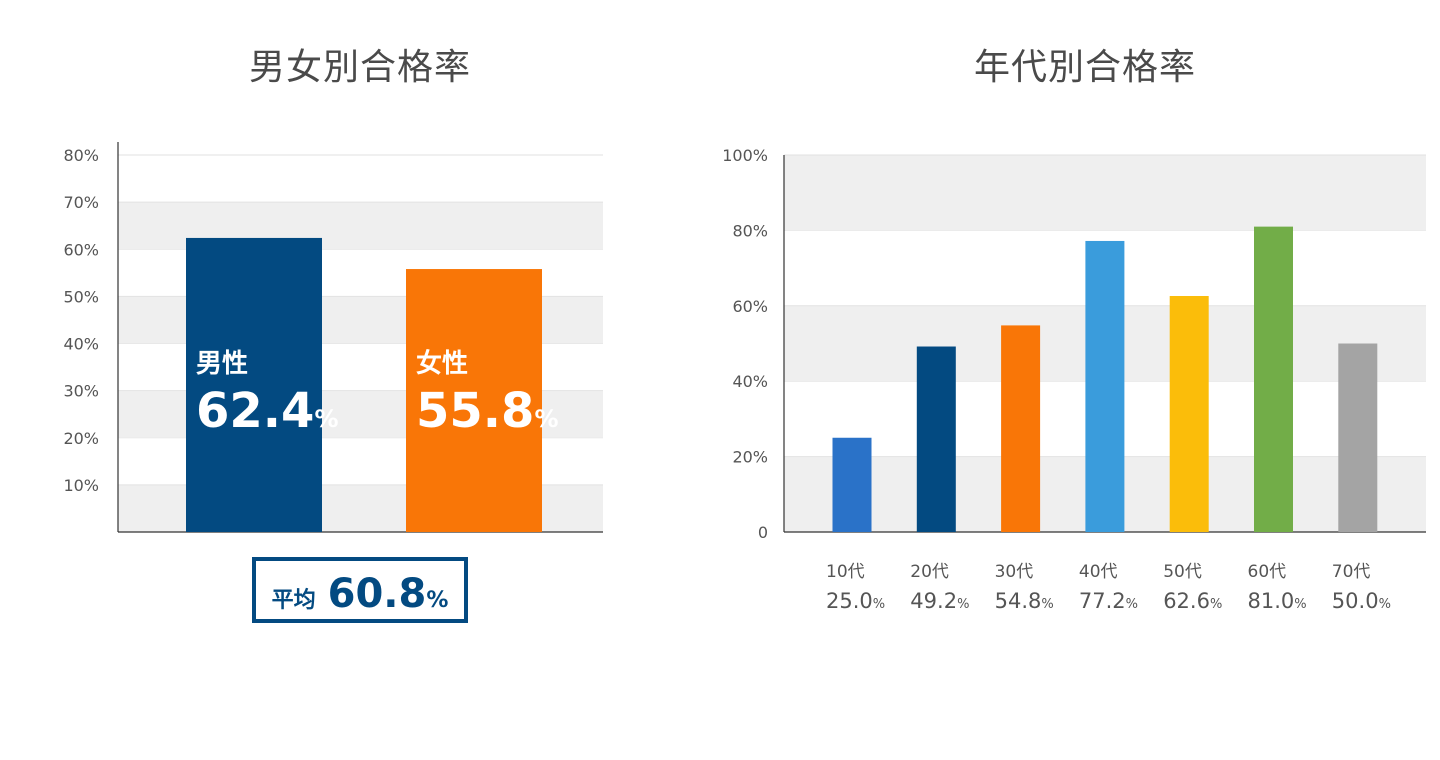  Describe the element at coordinates (293, 600) in the screenshot. I see `average-label: 平均` at that location.